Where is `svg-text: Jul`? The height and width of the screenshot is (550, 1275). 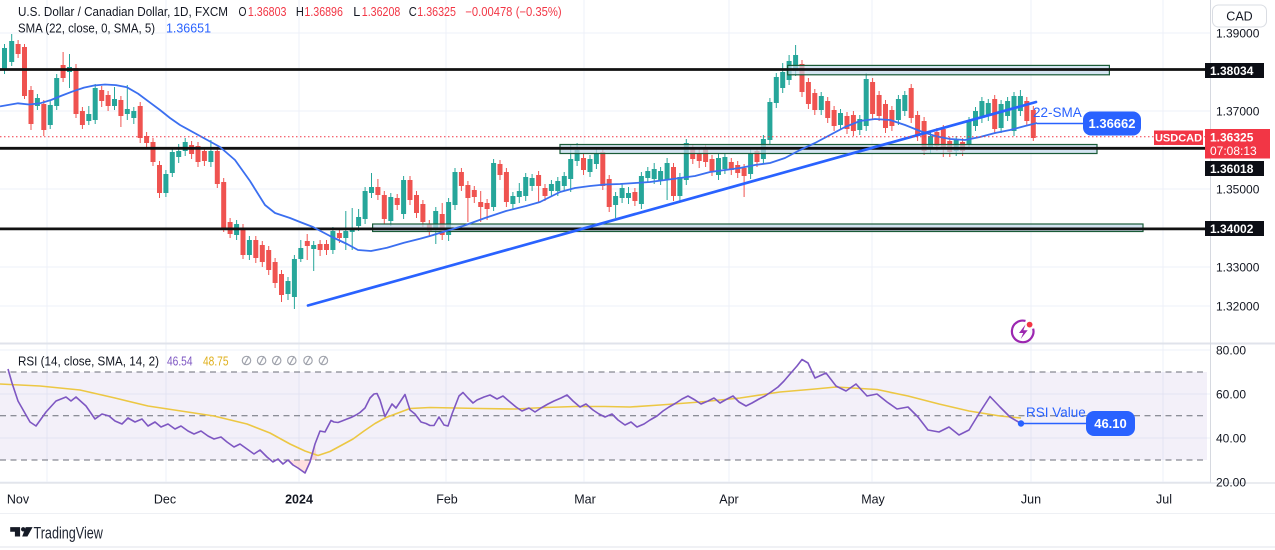
svg-text: Jul is located at coordinates (1164, 500).